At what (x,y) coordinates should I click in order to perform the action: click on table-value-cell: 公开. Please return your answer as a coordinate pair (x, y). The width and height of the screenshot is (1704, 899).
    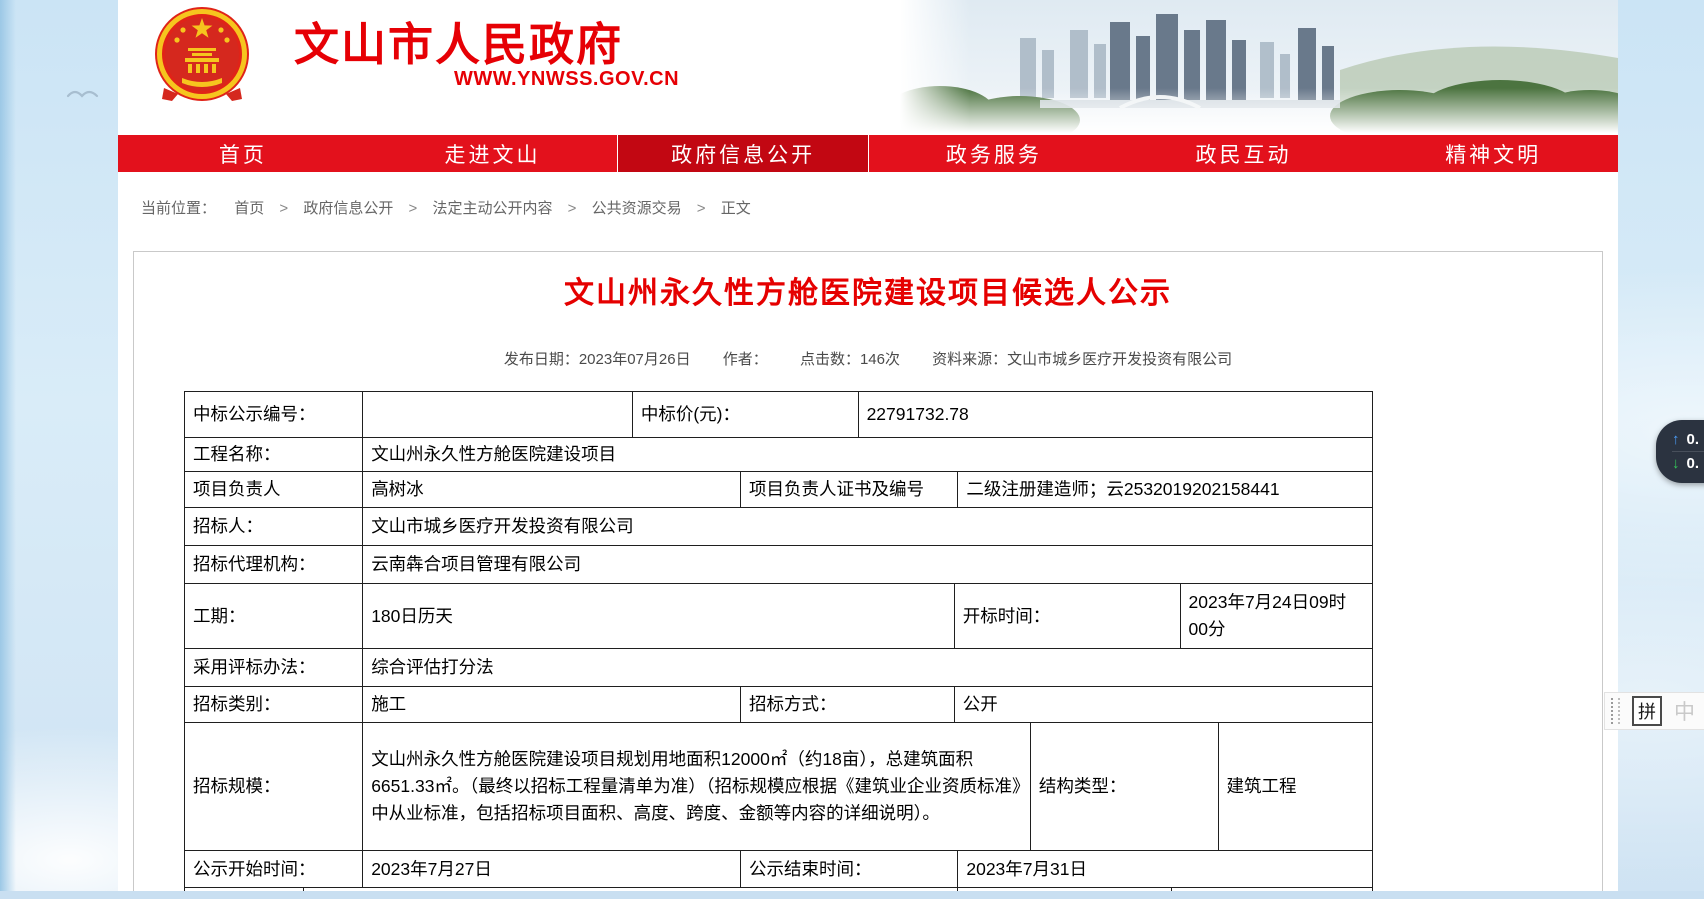
    Looking at the image, I should click on (1163, 705).